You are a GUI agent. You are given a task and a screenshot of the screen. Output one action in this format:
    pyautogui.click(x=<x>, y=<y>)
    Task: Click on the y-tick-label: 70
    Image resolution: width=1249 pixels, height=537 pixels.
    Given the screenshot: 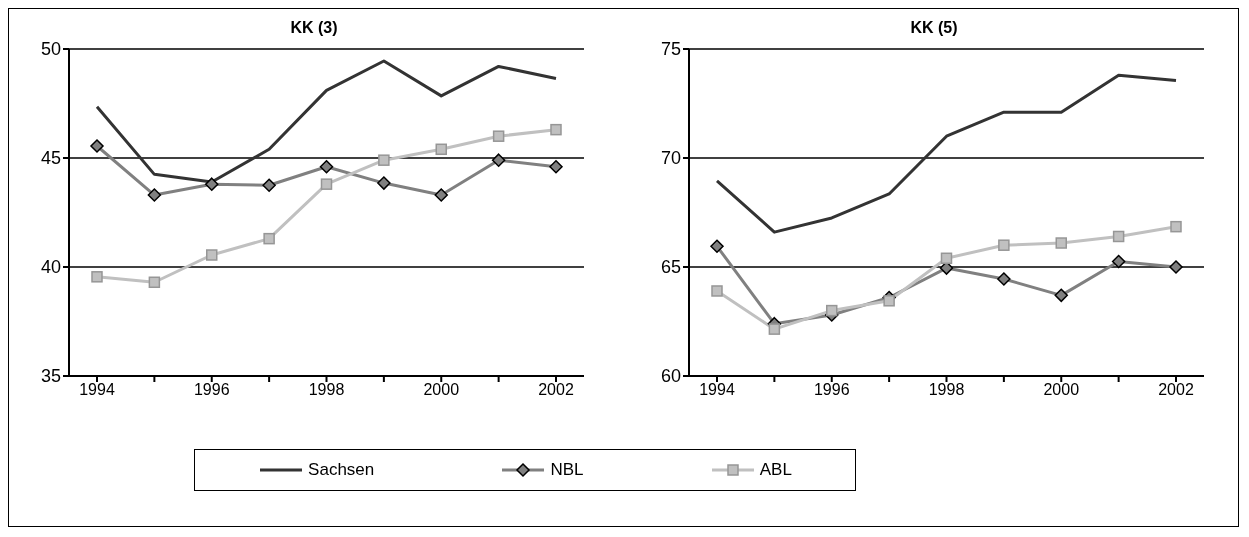 What is the action you would take?
    pyautogui.click(x=670, y=158)
    